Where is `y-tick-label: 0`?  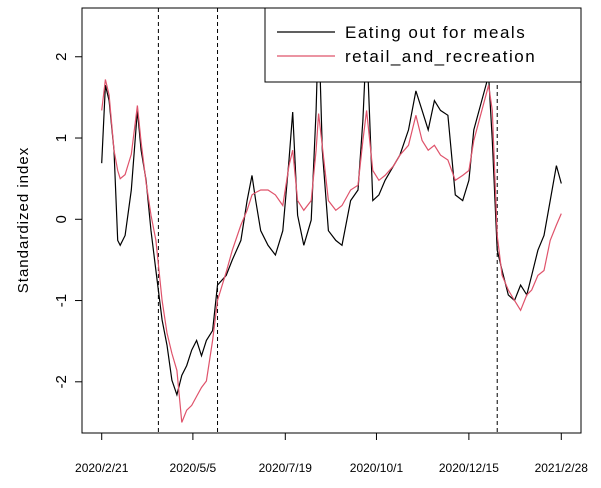 y-tick-label: 0 is located at coordinates (61, 219).